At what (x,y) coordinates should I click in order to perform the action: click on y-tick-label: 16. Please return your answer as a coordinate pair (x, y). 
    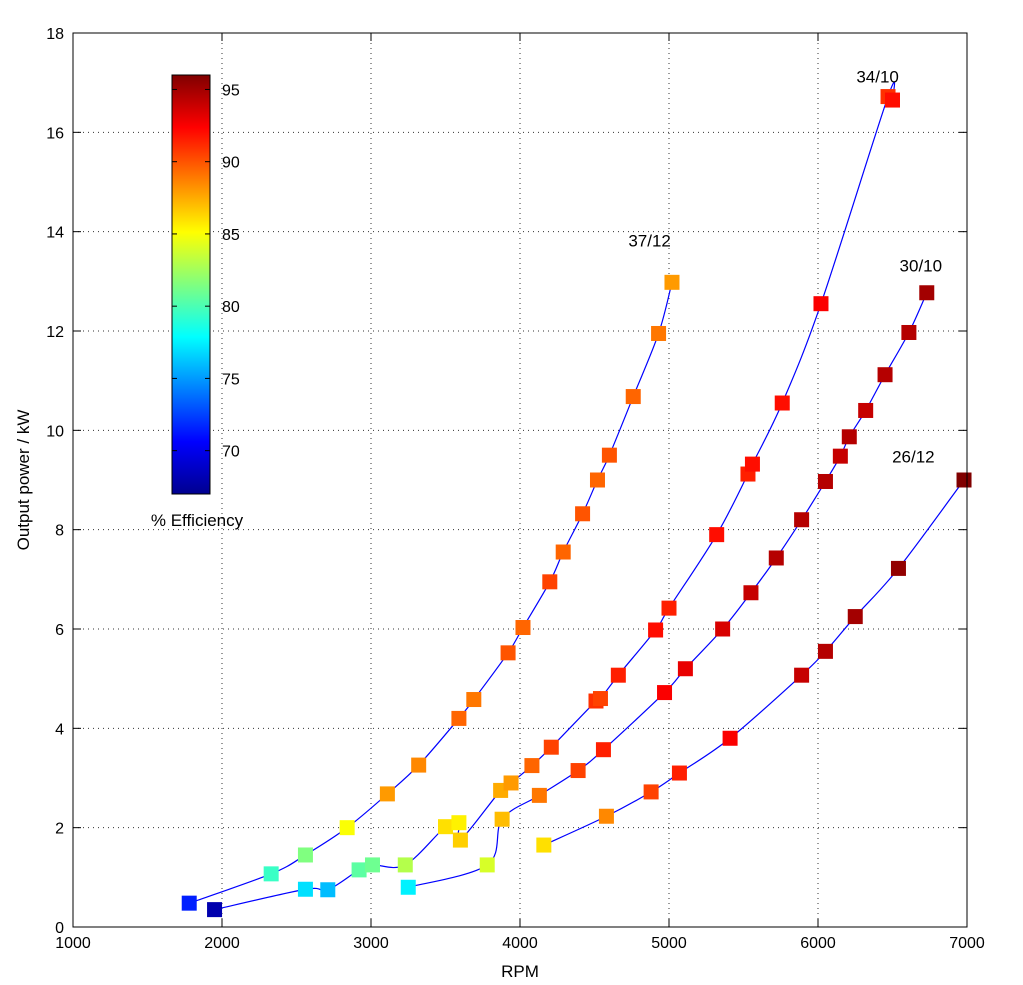
    Looking at the image, I should click on (55, 133).